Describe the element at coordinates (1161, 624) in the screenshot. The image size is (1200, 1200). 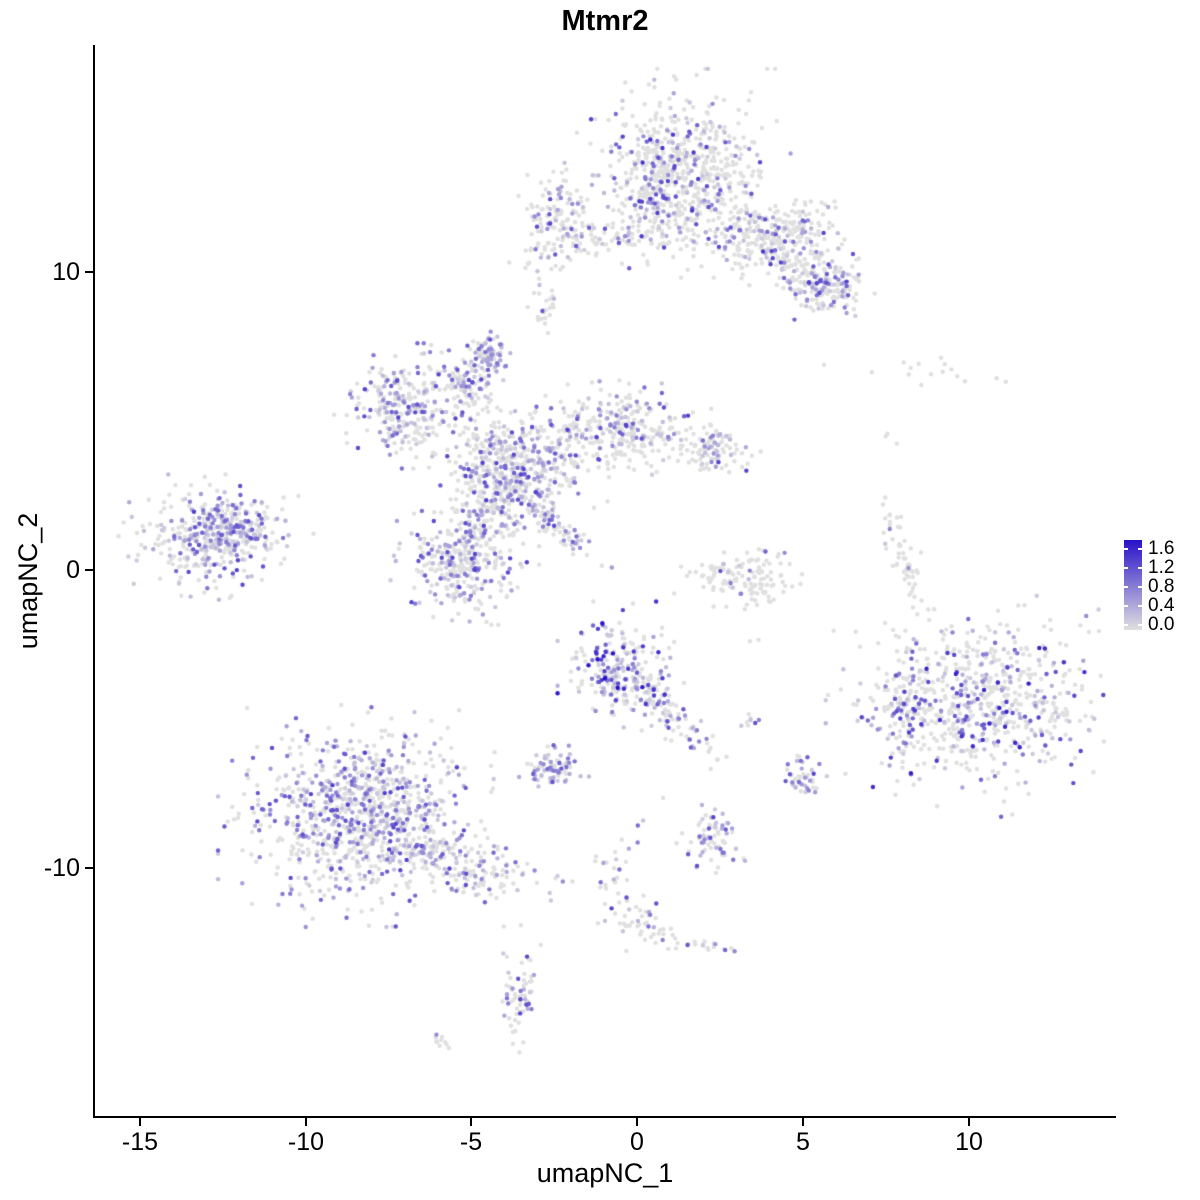
I see `legend-tick-label: 0.0` at that location.